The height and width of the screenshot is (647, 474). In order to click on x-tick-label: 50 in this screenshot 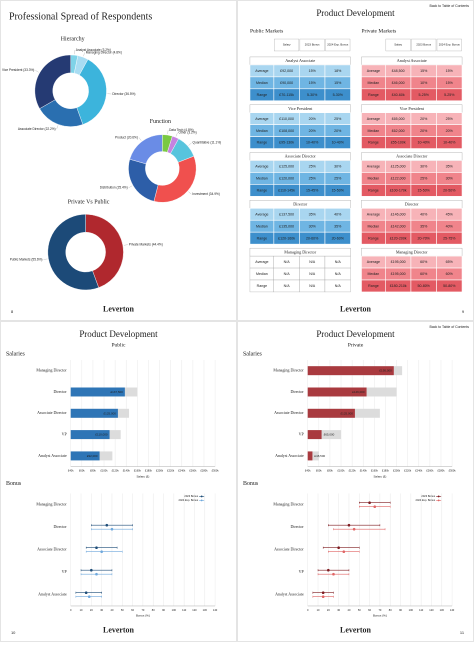, I will do `click(359, 610)`.